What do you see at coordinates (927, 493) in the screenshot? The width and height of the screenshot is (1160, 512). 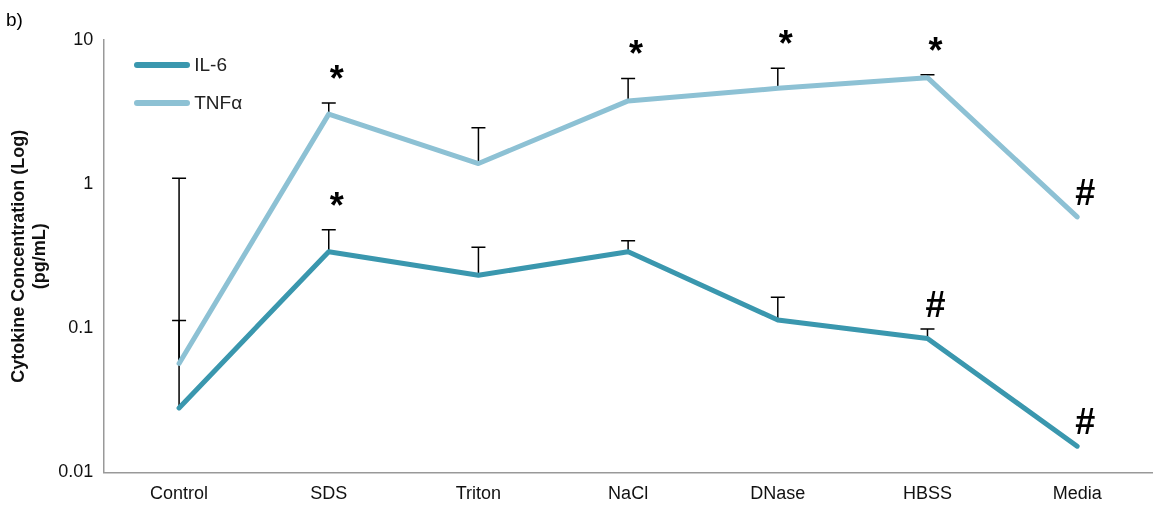 I see `x-tick-label: HBSS` at bounding box center [927, 493].